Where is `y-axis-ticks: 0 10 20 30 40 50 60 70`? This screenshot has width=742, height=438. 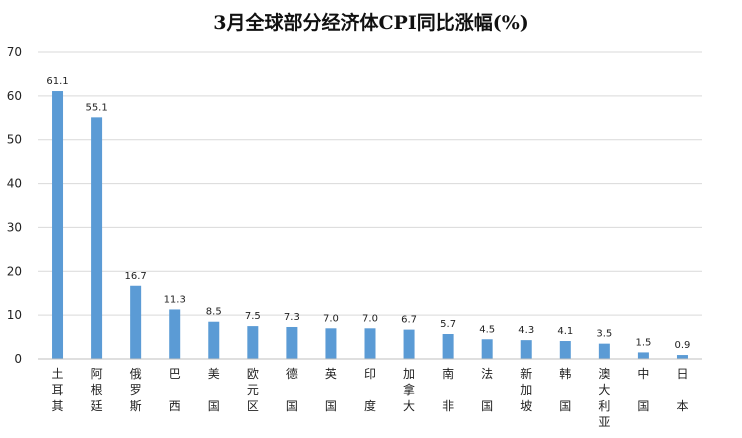 y-axis-ticks: 0 10 20 30 40 50 60 70 is located at coordinates (14, 205).